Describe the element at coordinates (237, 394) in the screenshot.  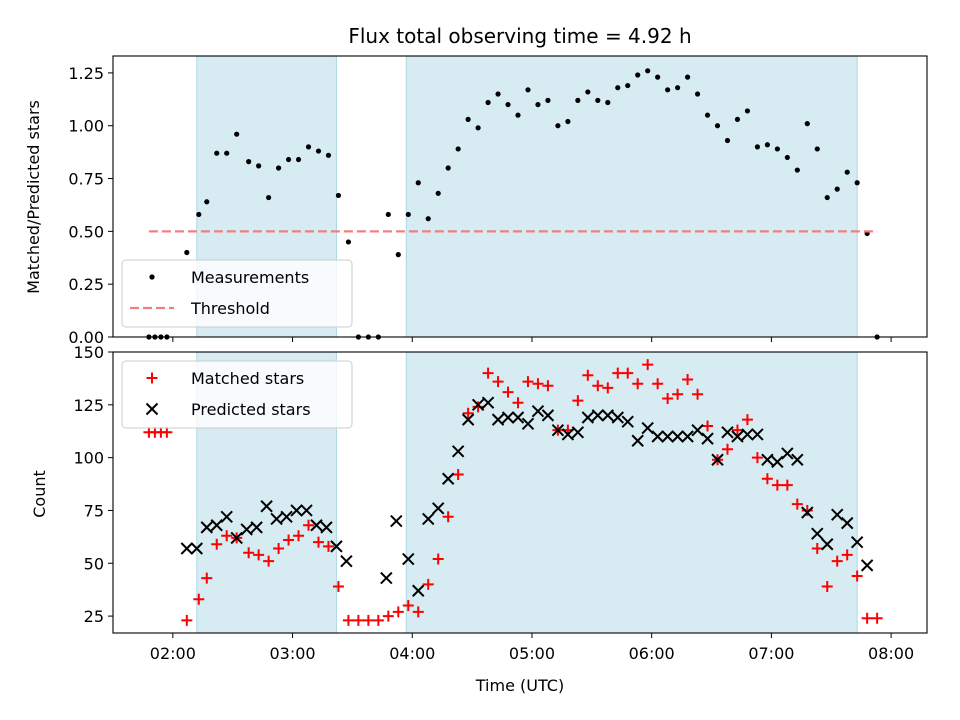
I see `bottom-legend-box` at that location.